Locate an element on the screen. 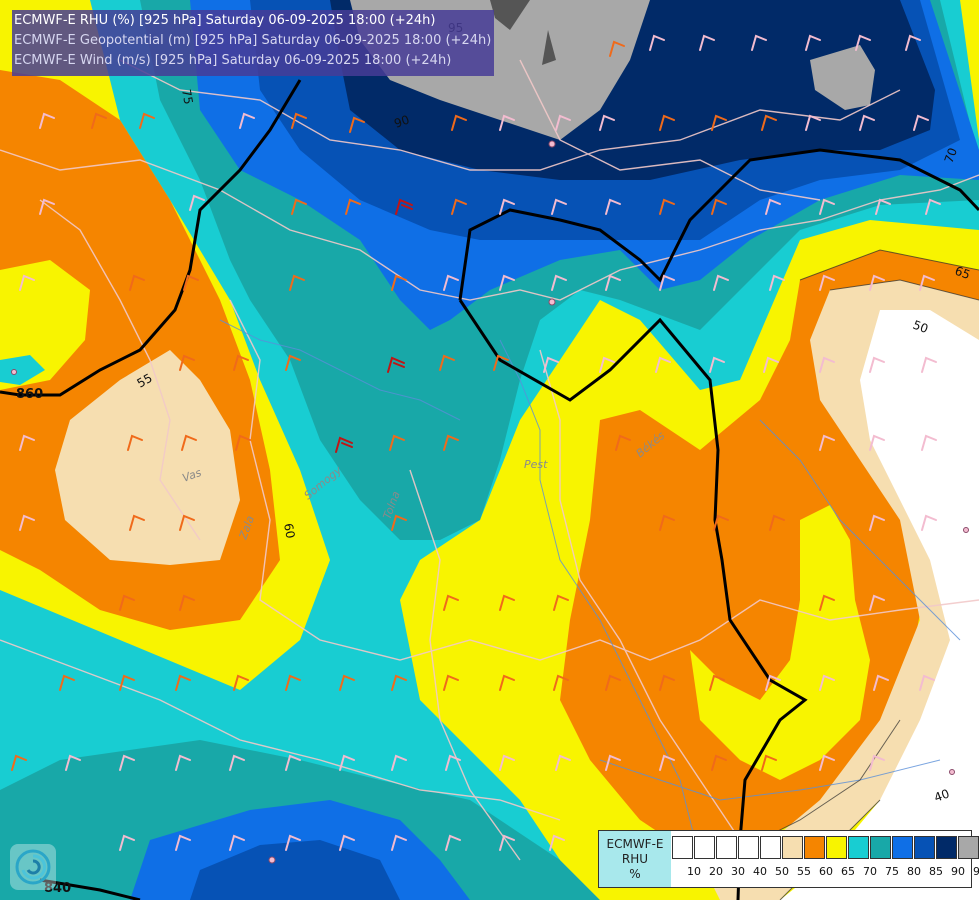 Image resolution: width=979 pixels, height=900 pixels. place-label-pest: Pest is located at coordinates (536, 464).